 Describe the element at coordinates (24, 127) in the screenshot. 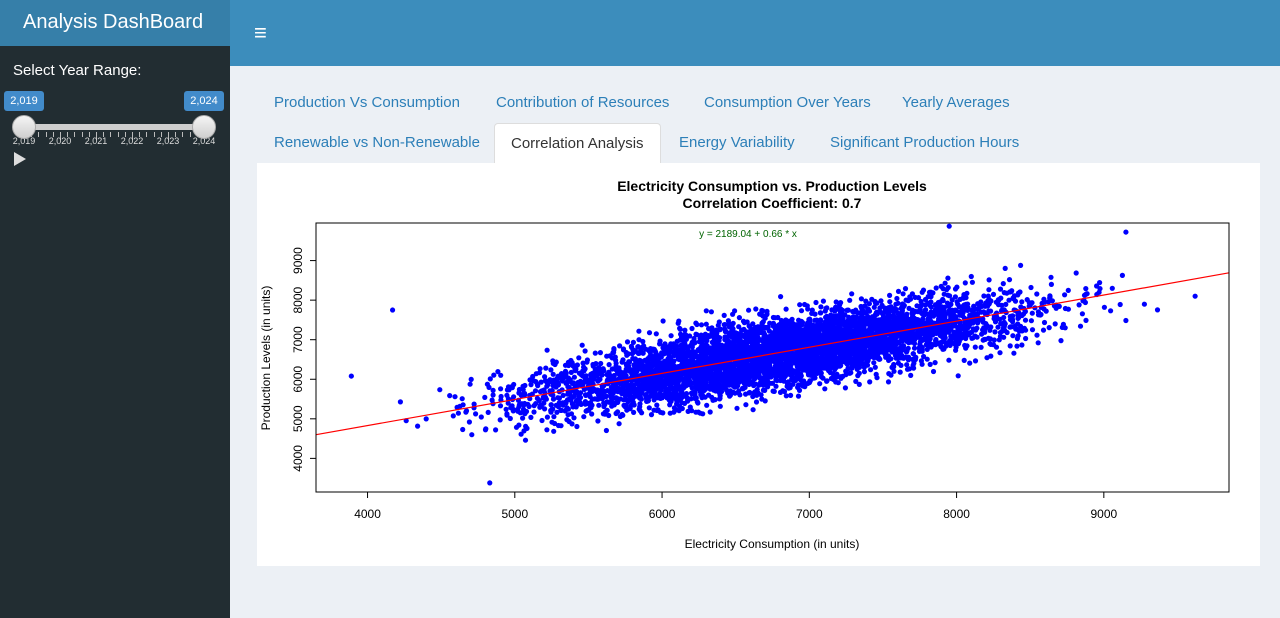

I see `range-from-handle` at that location.